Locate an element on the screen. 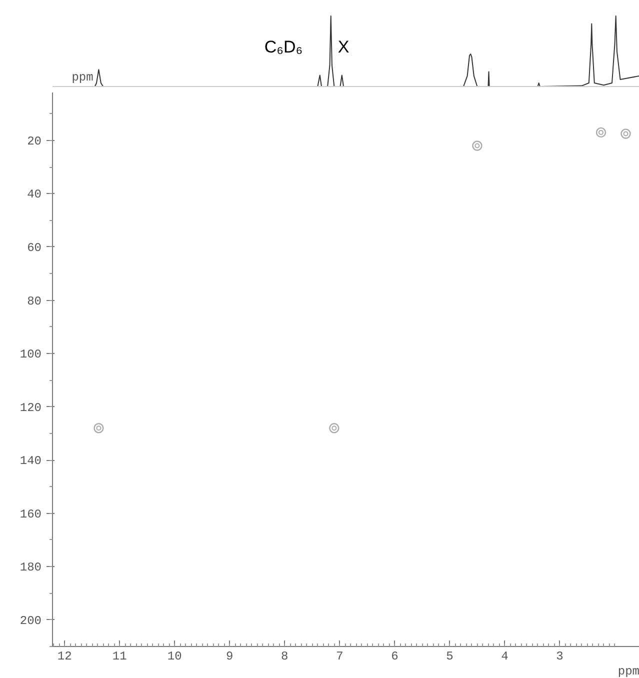 This screenshot has width=639, height=678. x-tick-label: 4 is located at coordinates (504, 657).